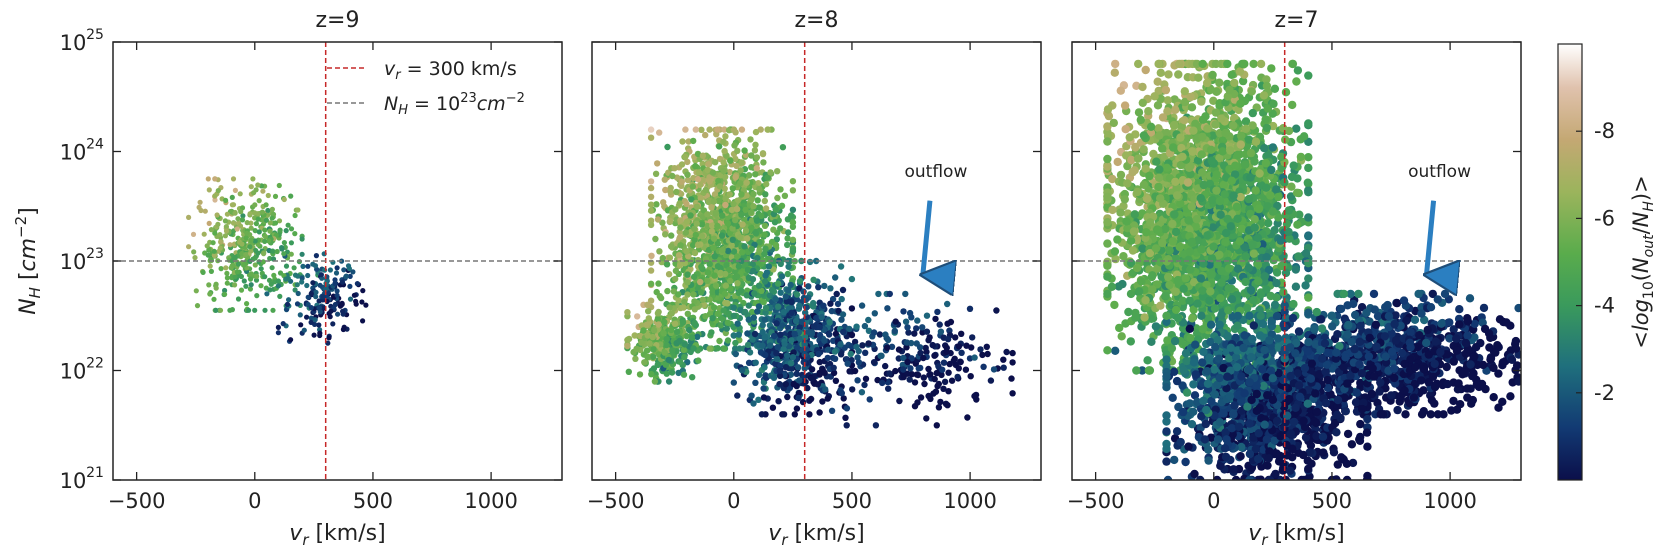  Describe the element at coordinates (73, 262) in the screenshot. I see `y-tick-label: 10` at that location.